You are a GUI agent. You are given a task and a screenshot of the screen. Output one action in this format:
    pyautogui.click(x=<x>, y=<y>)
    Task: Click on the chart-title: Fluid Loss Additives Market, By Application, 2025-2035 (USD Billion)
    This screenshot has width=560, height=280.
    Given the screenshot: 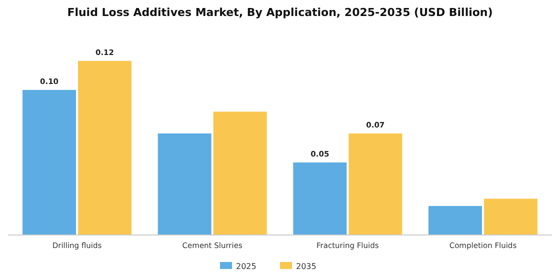 What is the action you would take?
    pyautogui.click(x=280, y=12)
    